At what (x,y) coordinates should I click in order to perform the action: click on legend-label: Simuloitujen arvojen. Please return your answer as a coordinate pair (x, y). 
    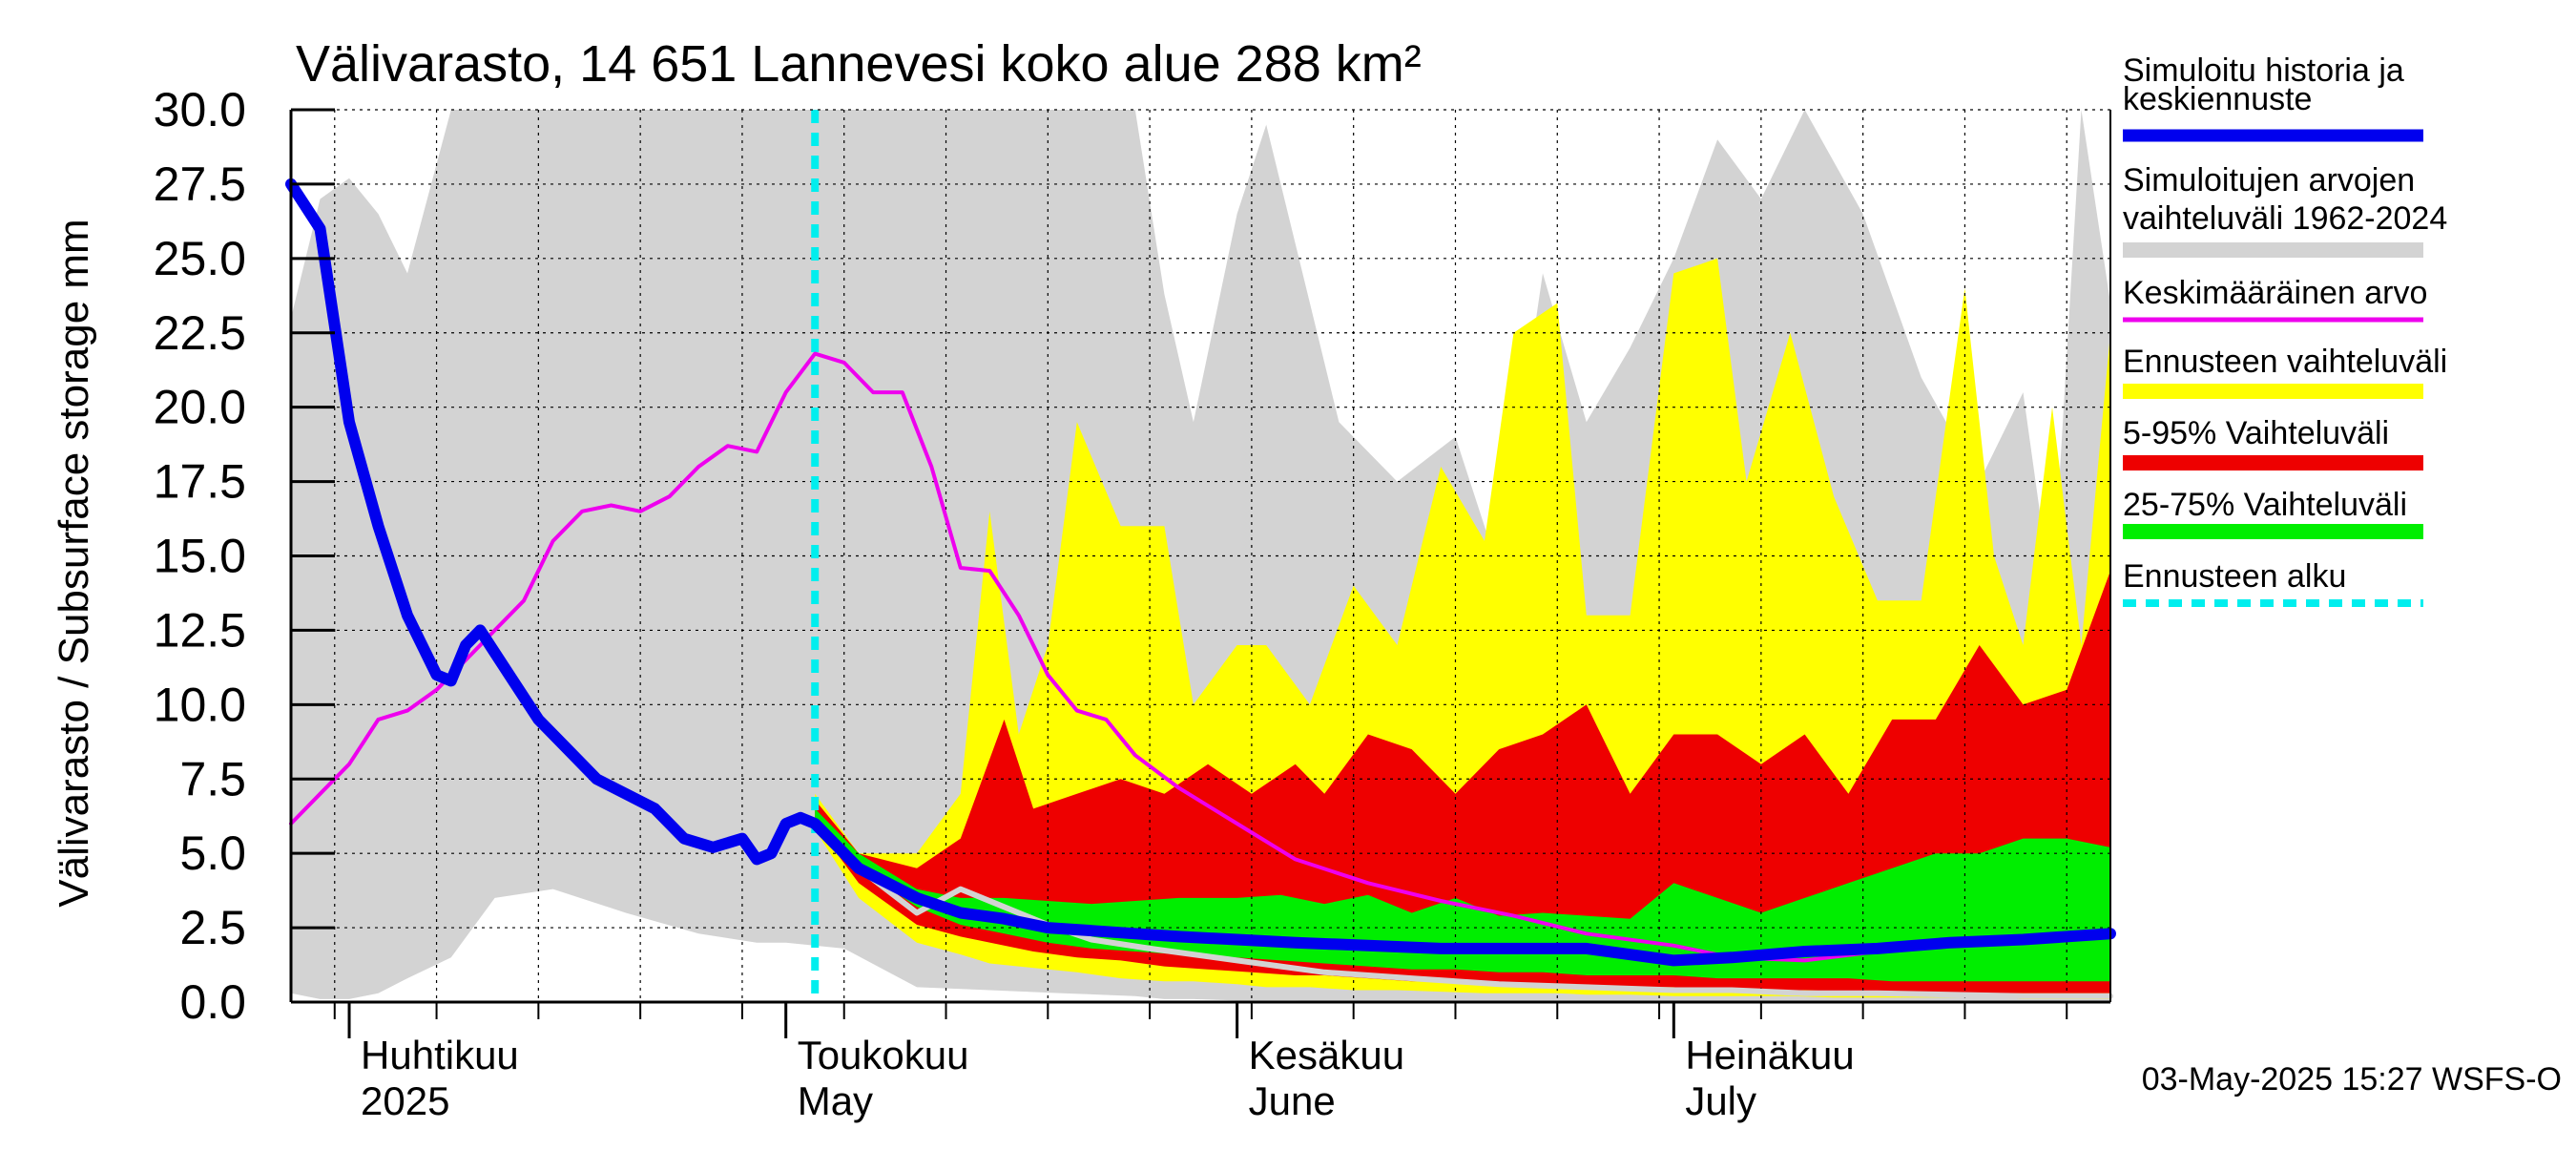
    Looking at the image, I should click on (2269, 180).